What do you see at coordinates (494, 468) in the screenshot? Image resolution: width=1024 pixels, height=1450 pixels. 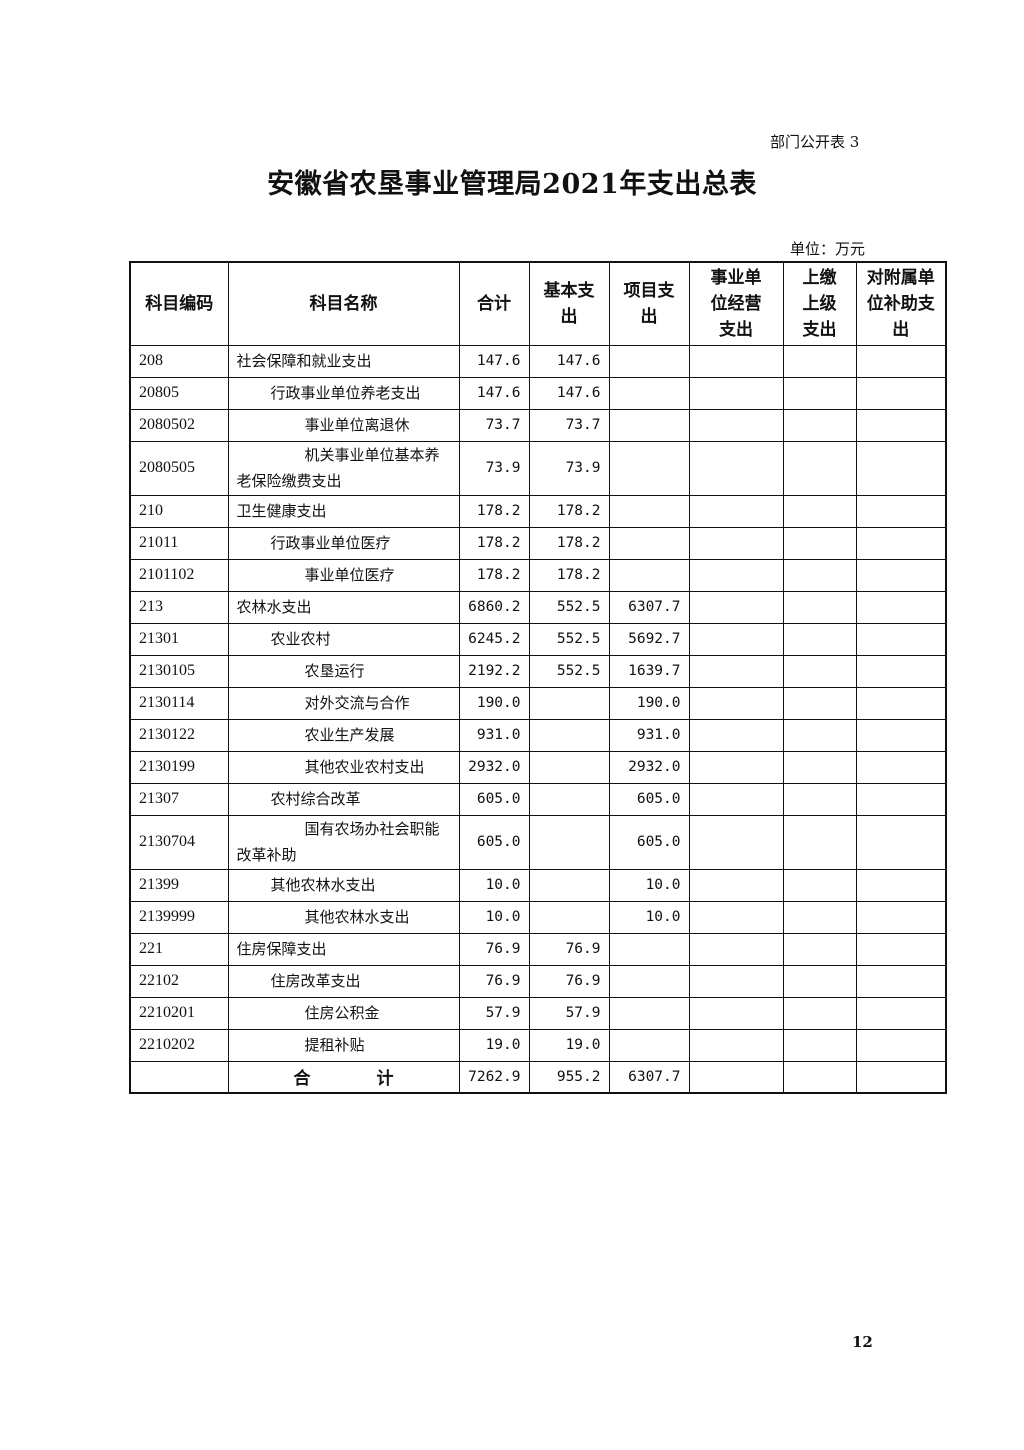 I see `total-cell: 73.9` at bounding box center [494, 468].